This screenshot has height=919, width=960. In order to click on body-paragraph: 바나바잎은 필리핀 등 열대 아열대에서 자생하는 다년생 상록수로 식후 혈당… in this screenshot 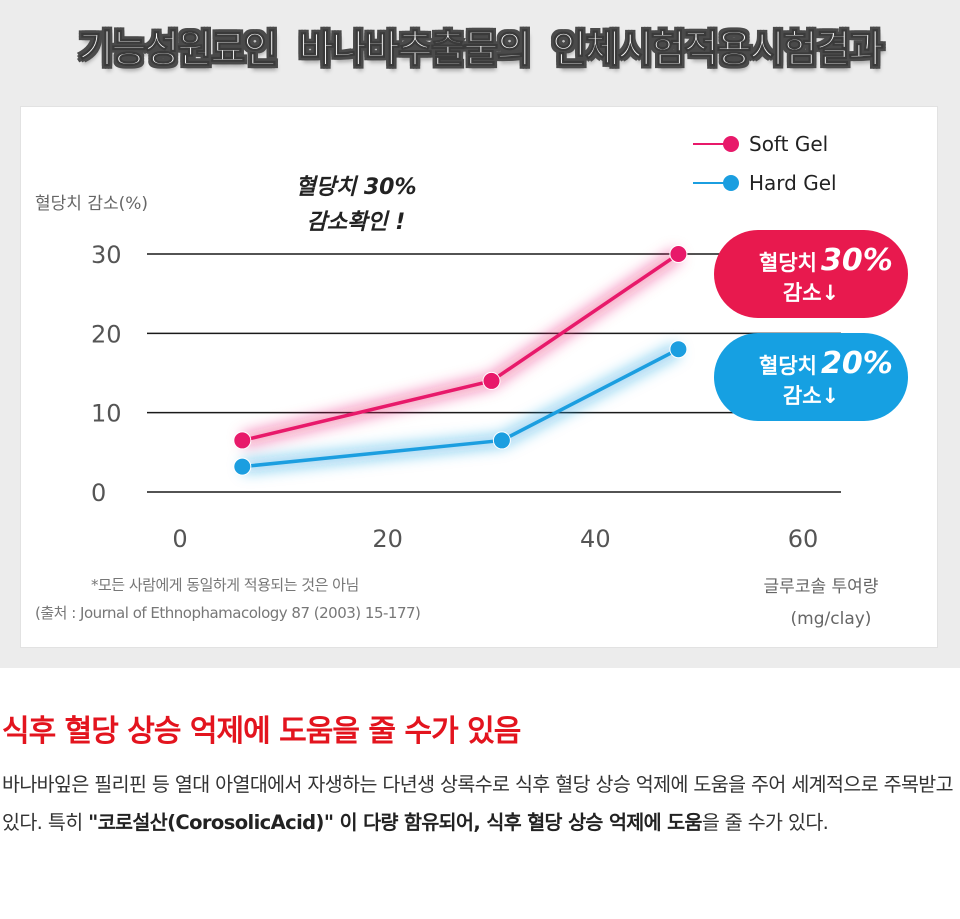, I will do `click(481, 804)`.